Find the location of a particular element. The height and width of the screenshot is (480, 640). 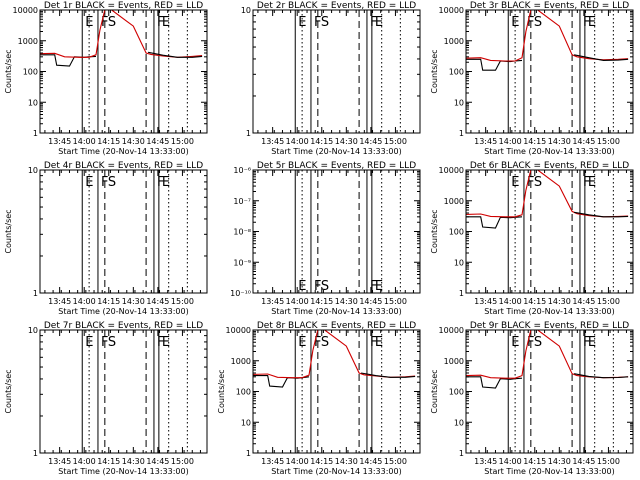

panel-title: Det 2r BLACK = Events, RED = LLD is located at coordinates (336, 6).